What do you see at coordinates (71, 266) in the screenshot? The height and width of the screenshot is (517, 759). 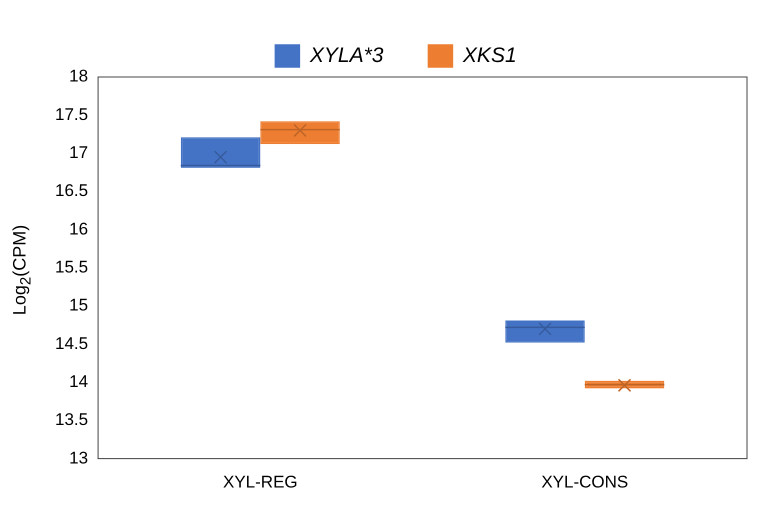 I see `y-tick-label: 15.5` at bounding box center [71, 266].